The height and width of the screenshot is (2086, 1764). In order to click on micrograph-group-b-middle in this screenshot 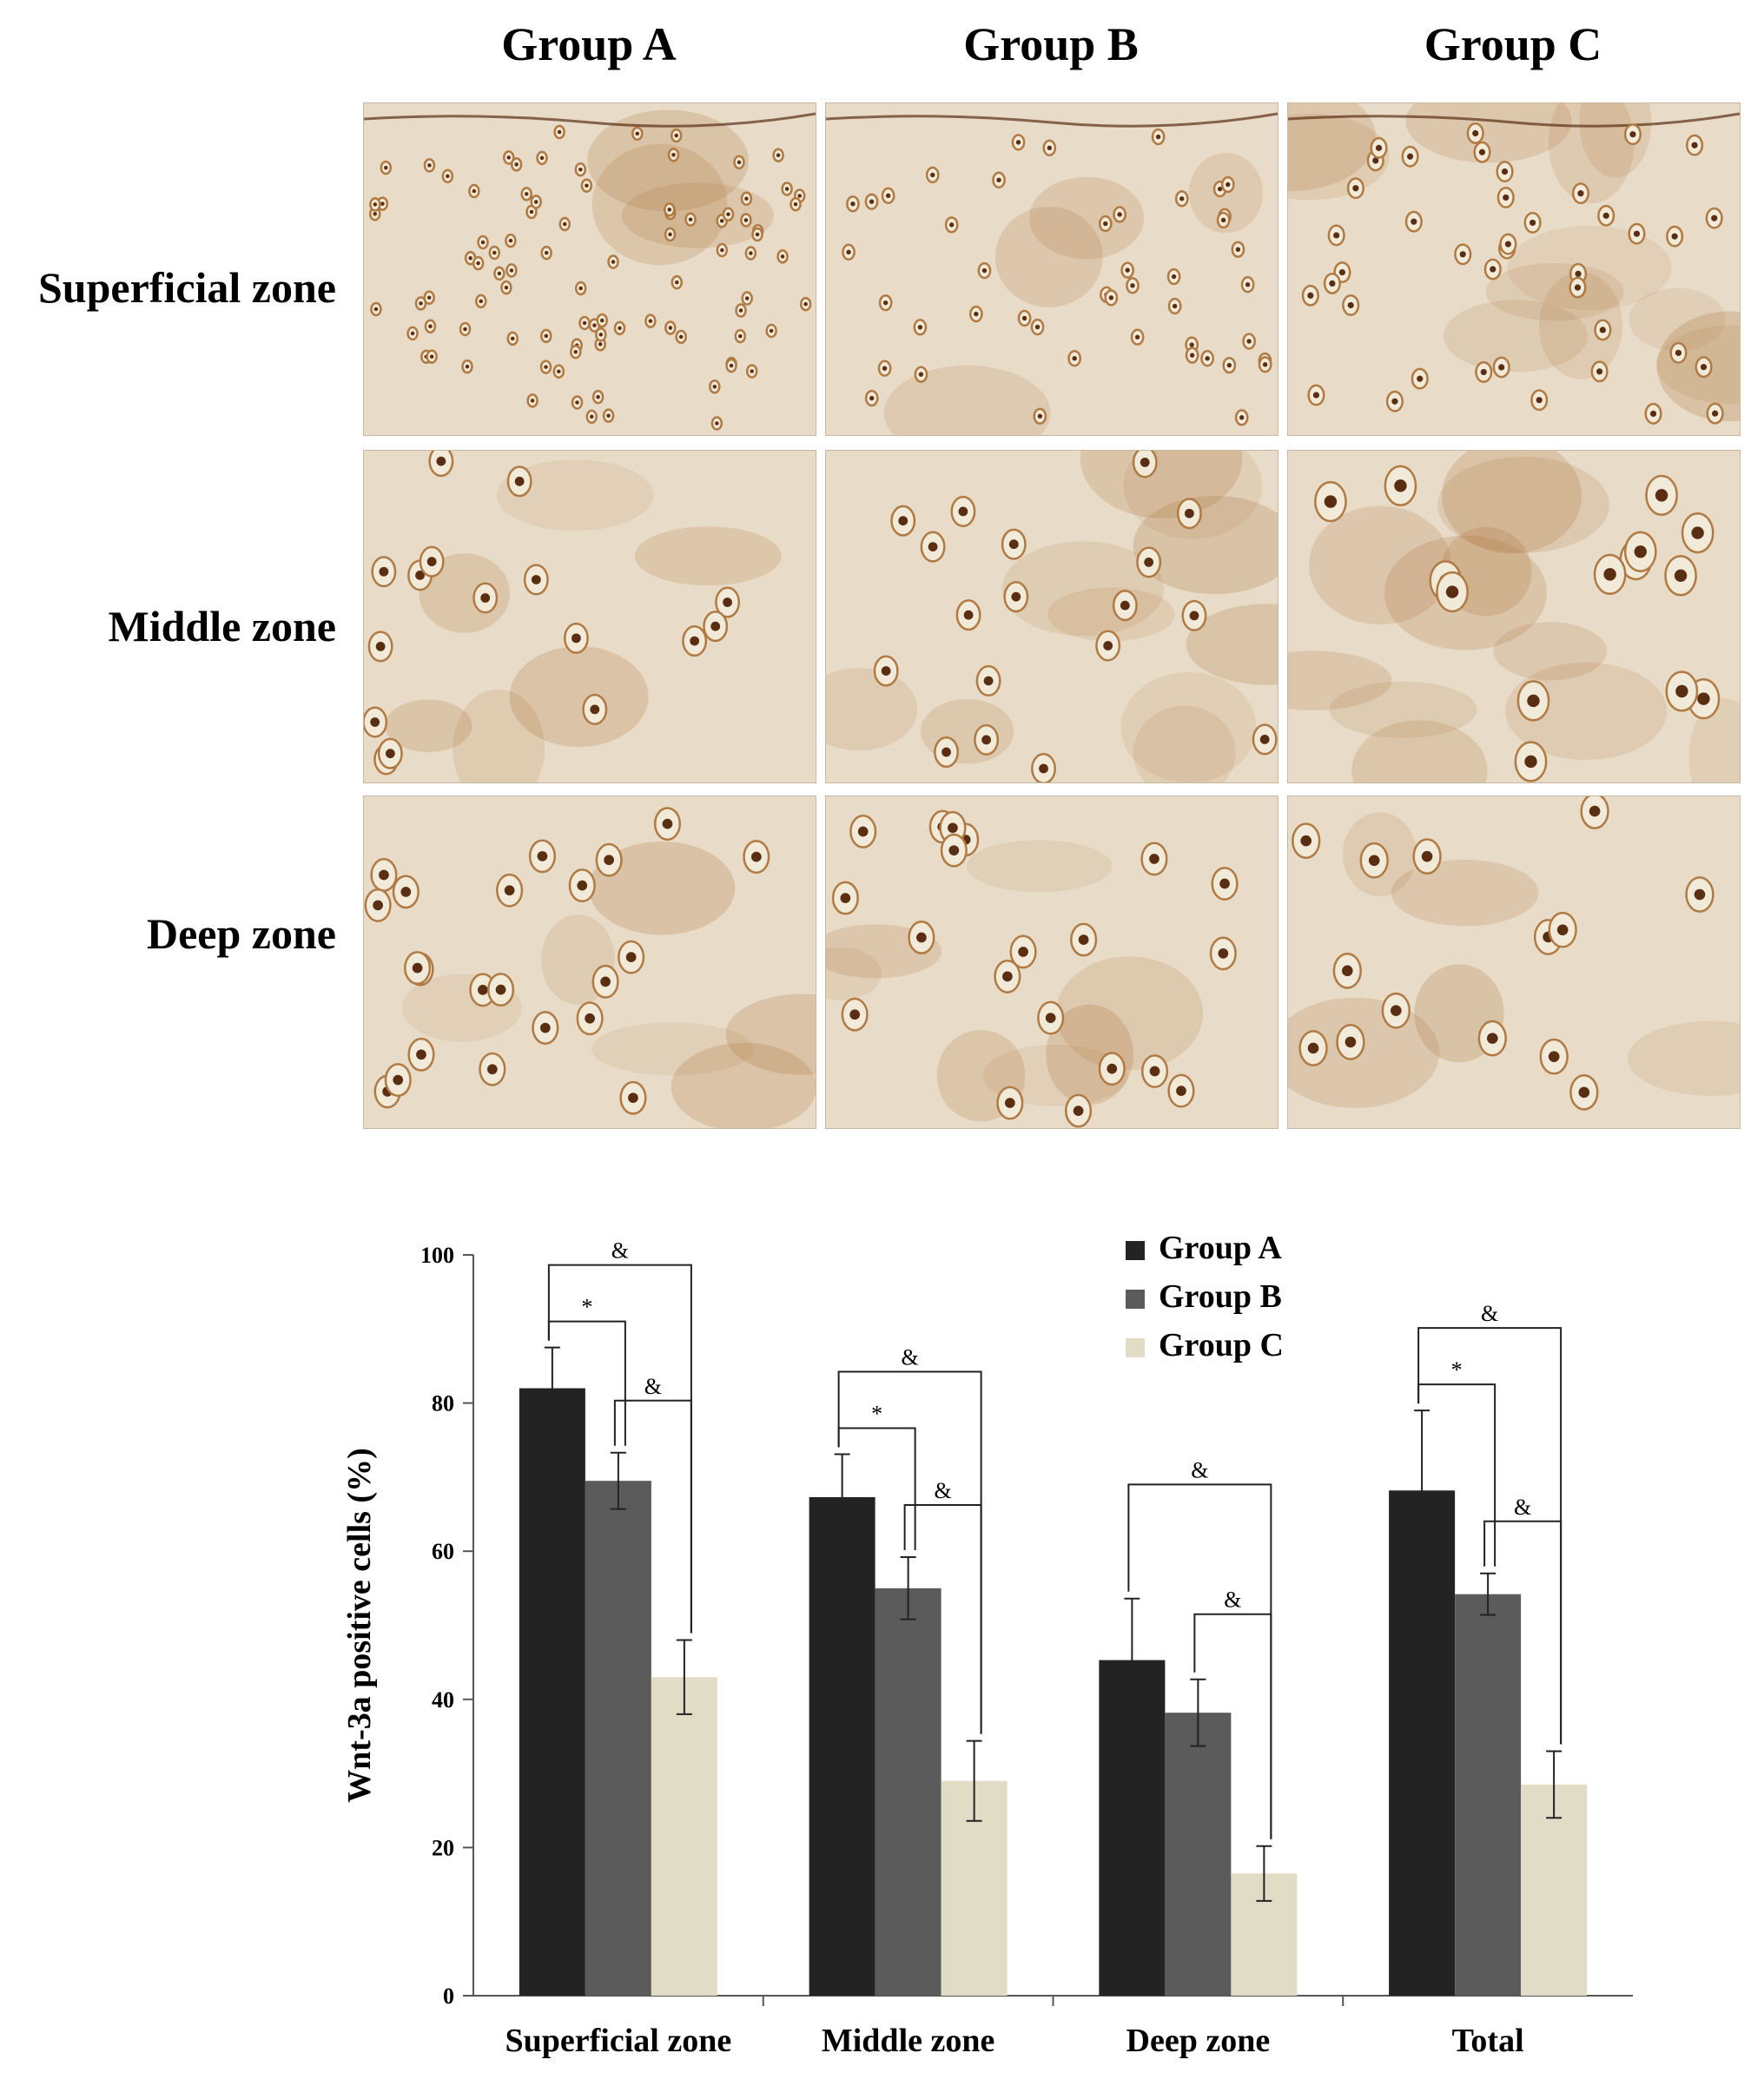, I will do `click(1052, 616)`.